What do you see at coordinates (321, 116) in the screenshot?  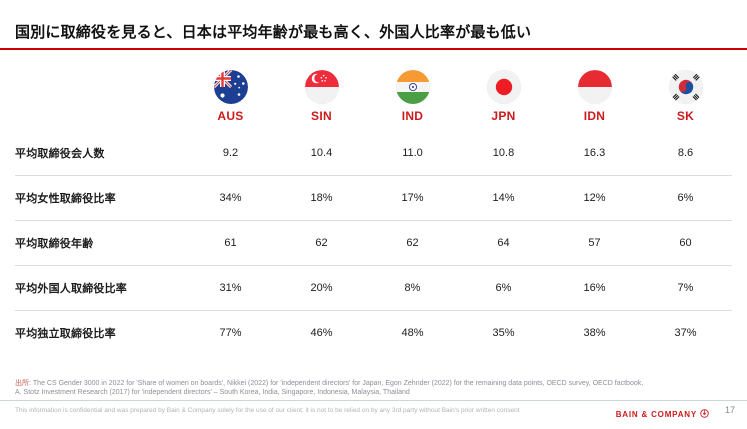 I see `column-label-sin: SIN` at bounding box center [321, 116].